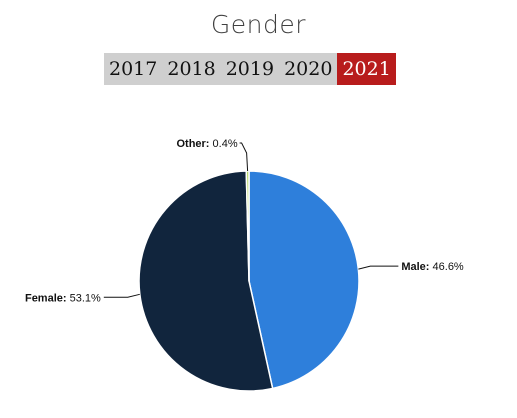 This screenshot has height=418, width=517. Describe the element at coordinates (63, 298) in the screenshot. I see `data-label-female: Female: 53.1%` at that location.